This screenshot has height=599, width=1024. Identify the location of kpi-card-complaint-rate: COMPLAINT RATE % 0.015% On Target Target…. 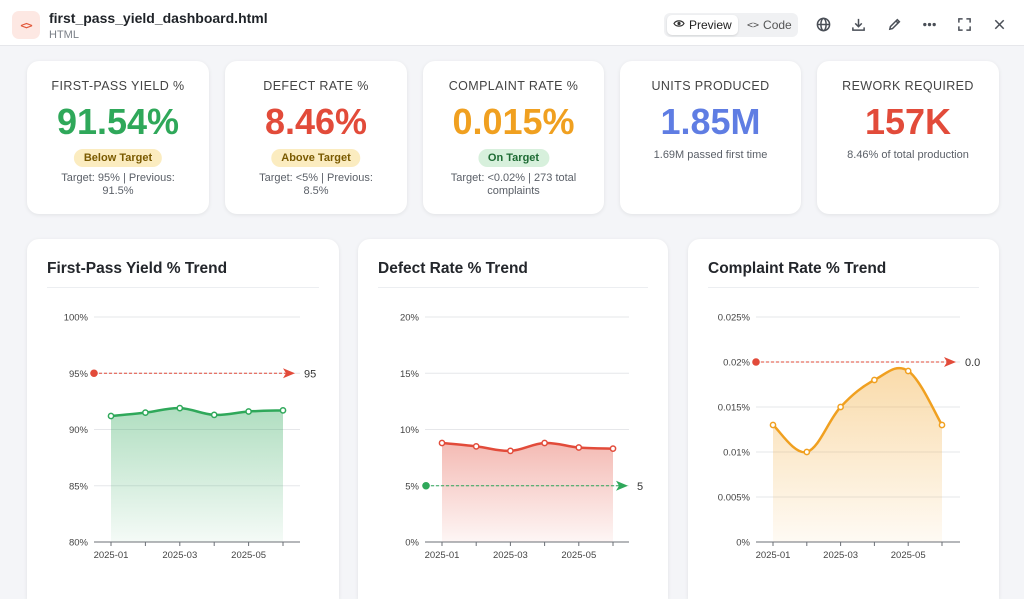
(513, 137).